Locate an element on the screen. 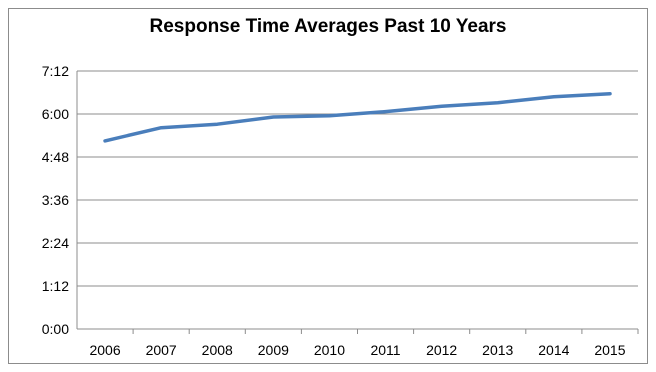 This screenshot has height=372, width=656. chart-title: Response Time Averages Past 10 Years is located at coordinates (328, 26).